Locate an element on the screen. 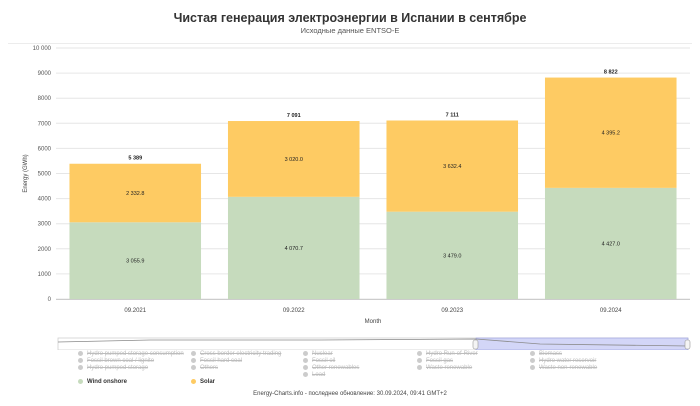 This screenshot has width=700, height=406. legend-item: Hydro water reservoir is located at coordinates (563, 361).